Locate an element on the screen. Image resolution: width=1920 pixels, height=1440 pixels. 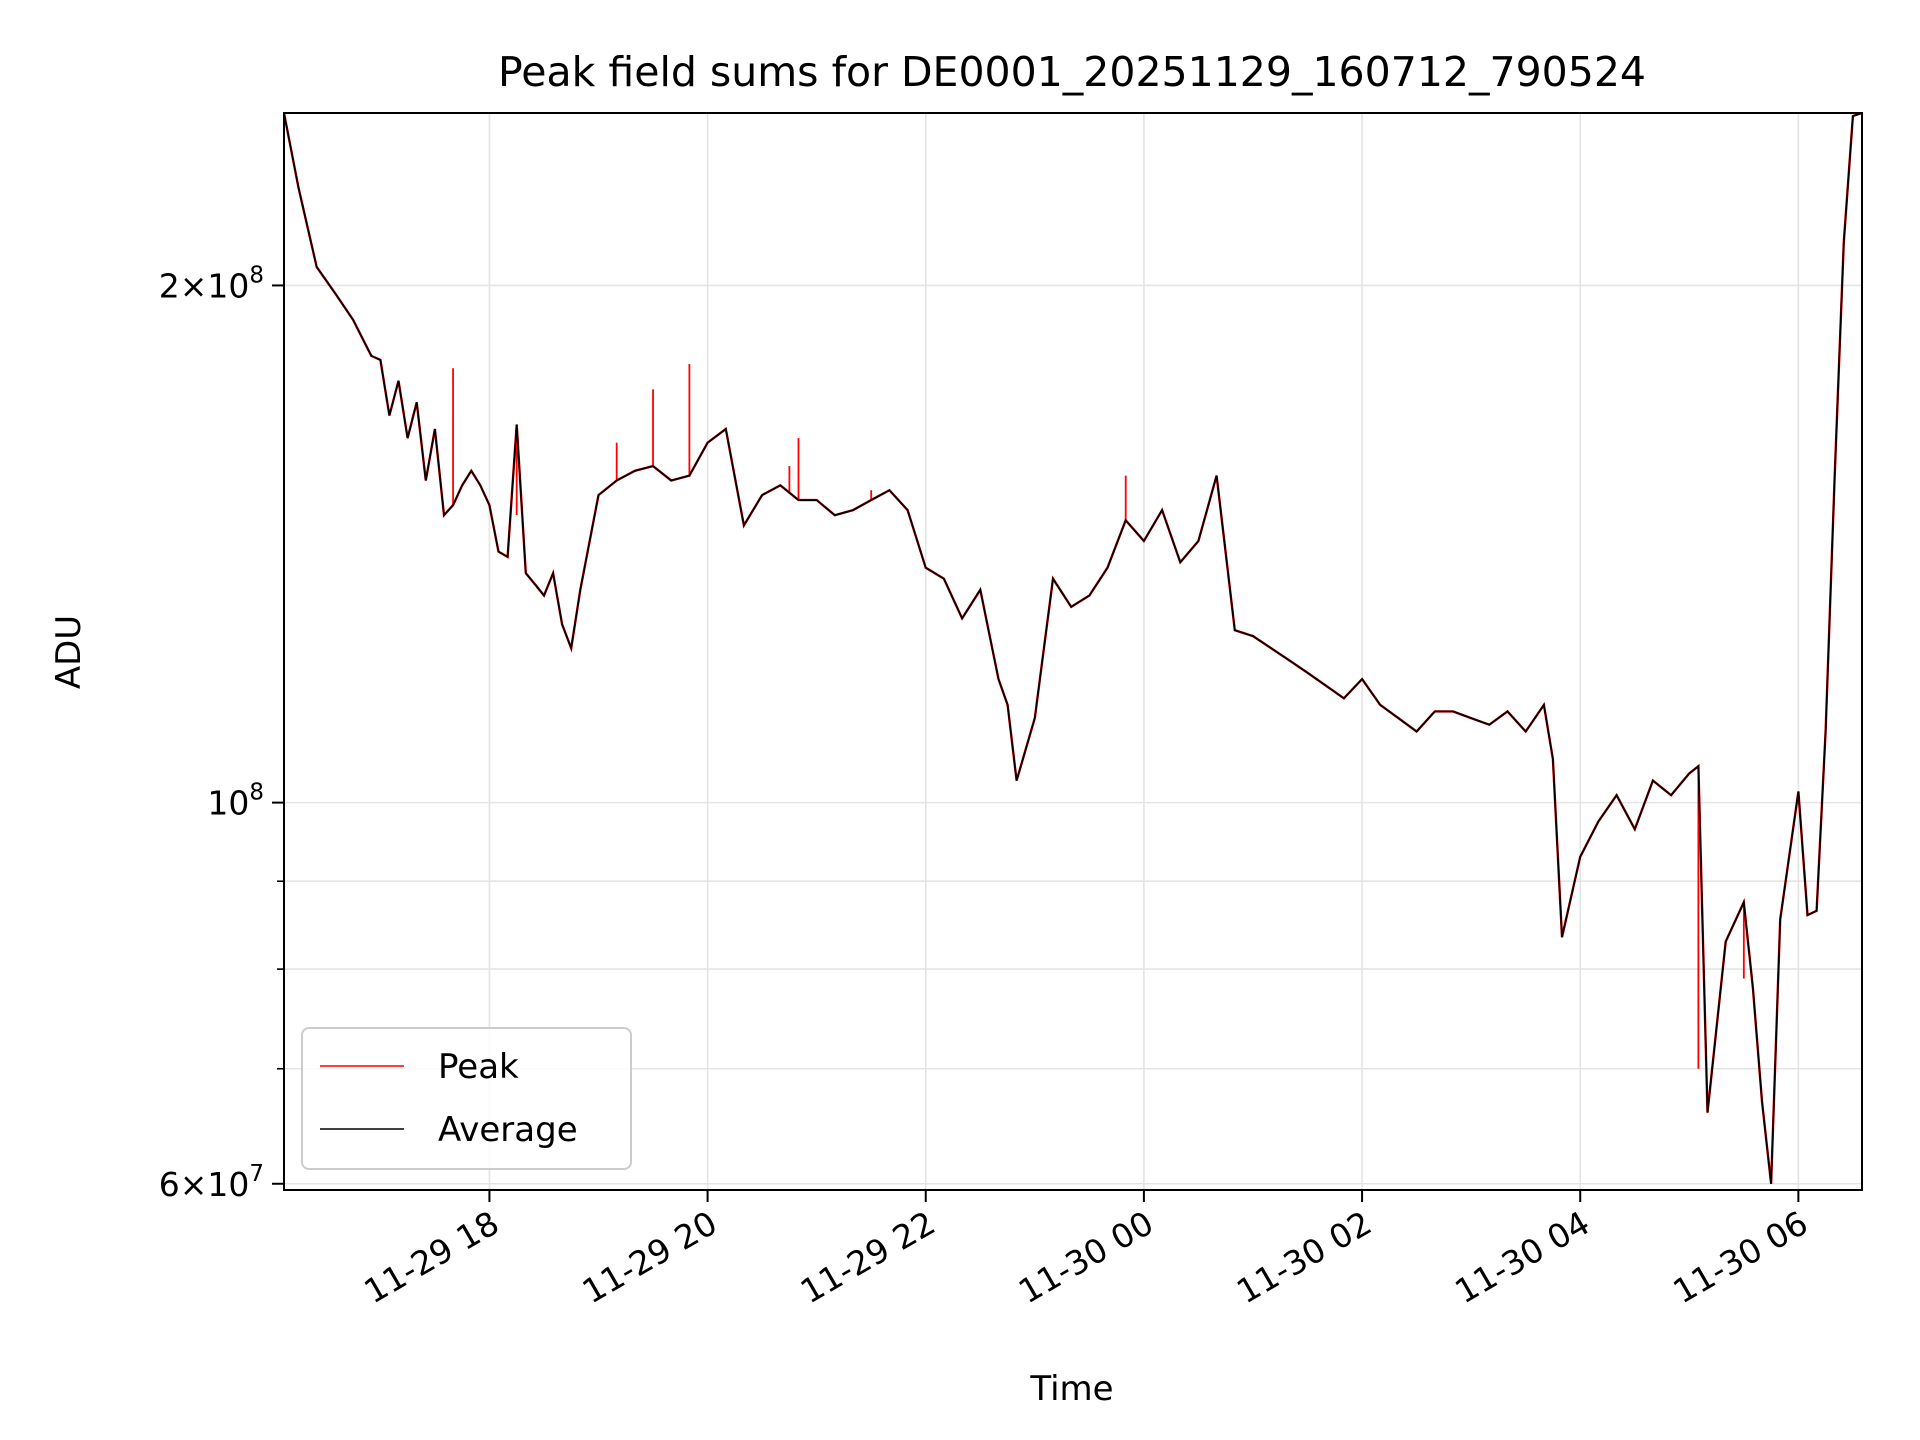
legend: Peak Average is located at coordinates (466, 1098).